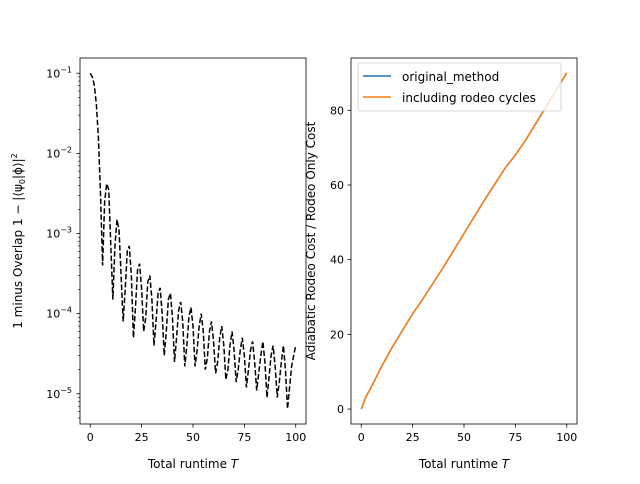 The height and width of the screenshot is (484, 640). I want to click on right-x-tick-label: 75, so click(515, 437).